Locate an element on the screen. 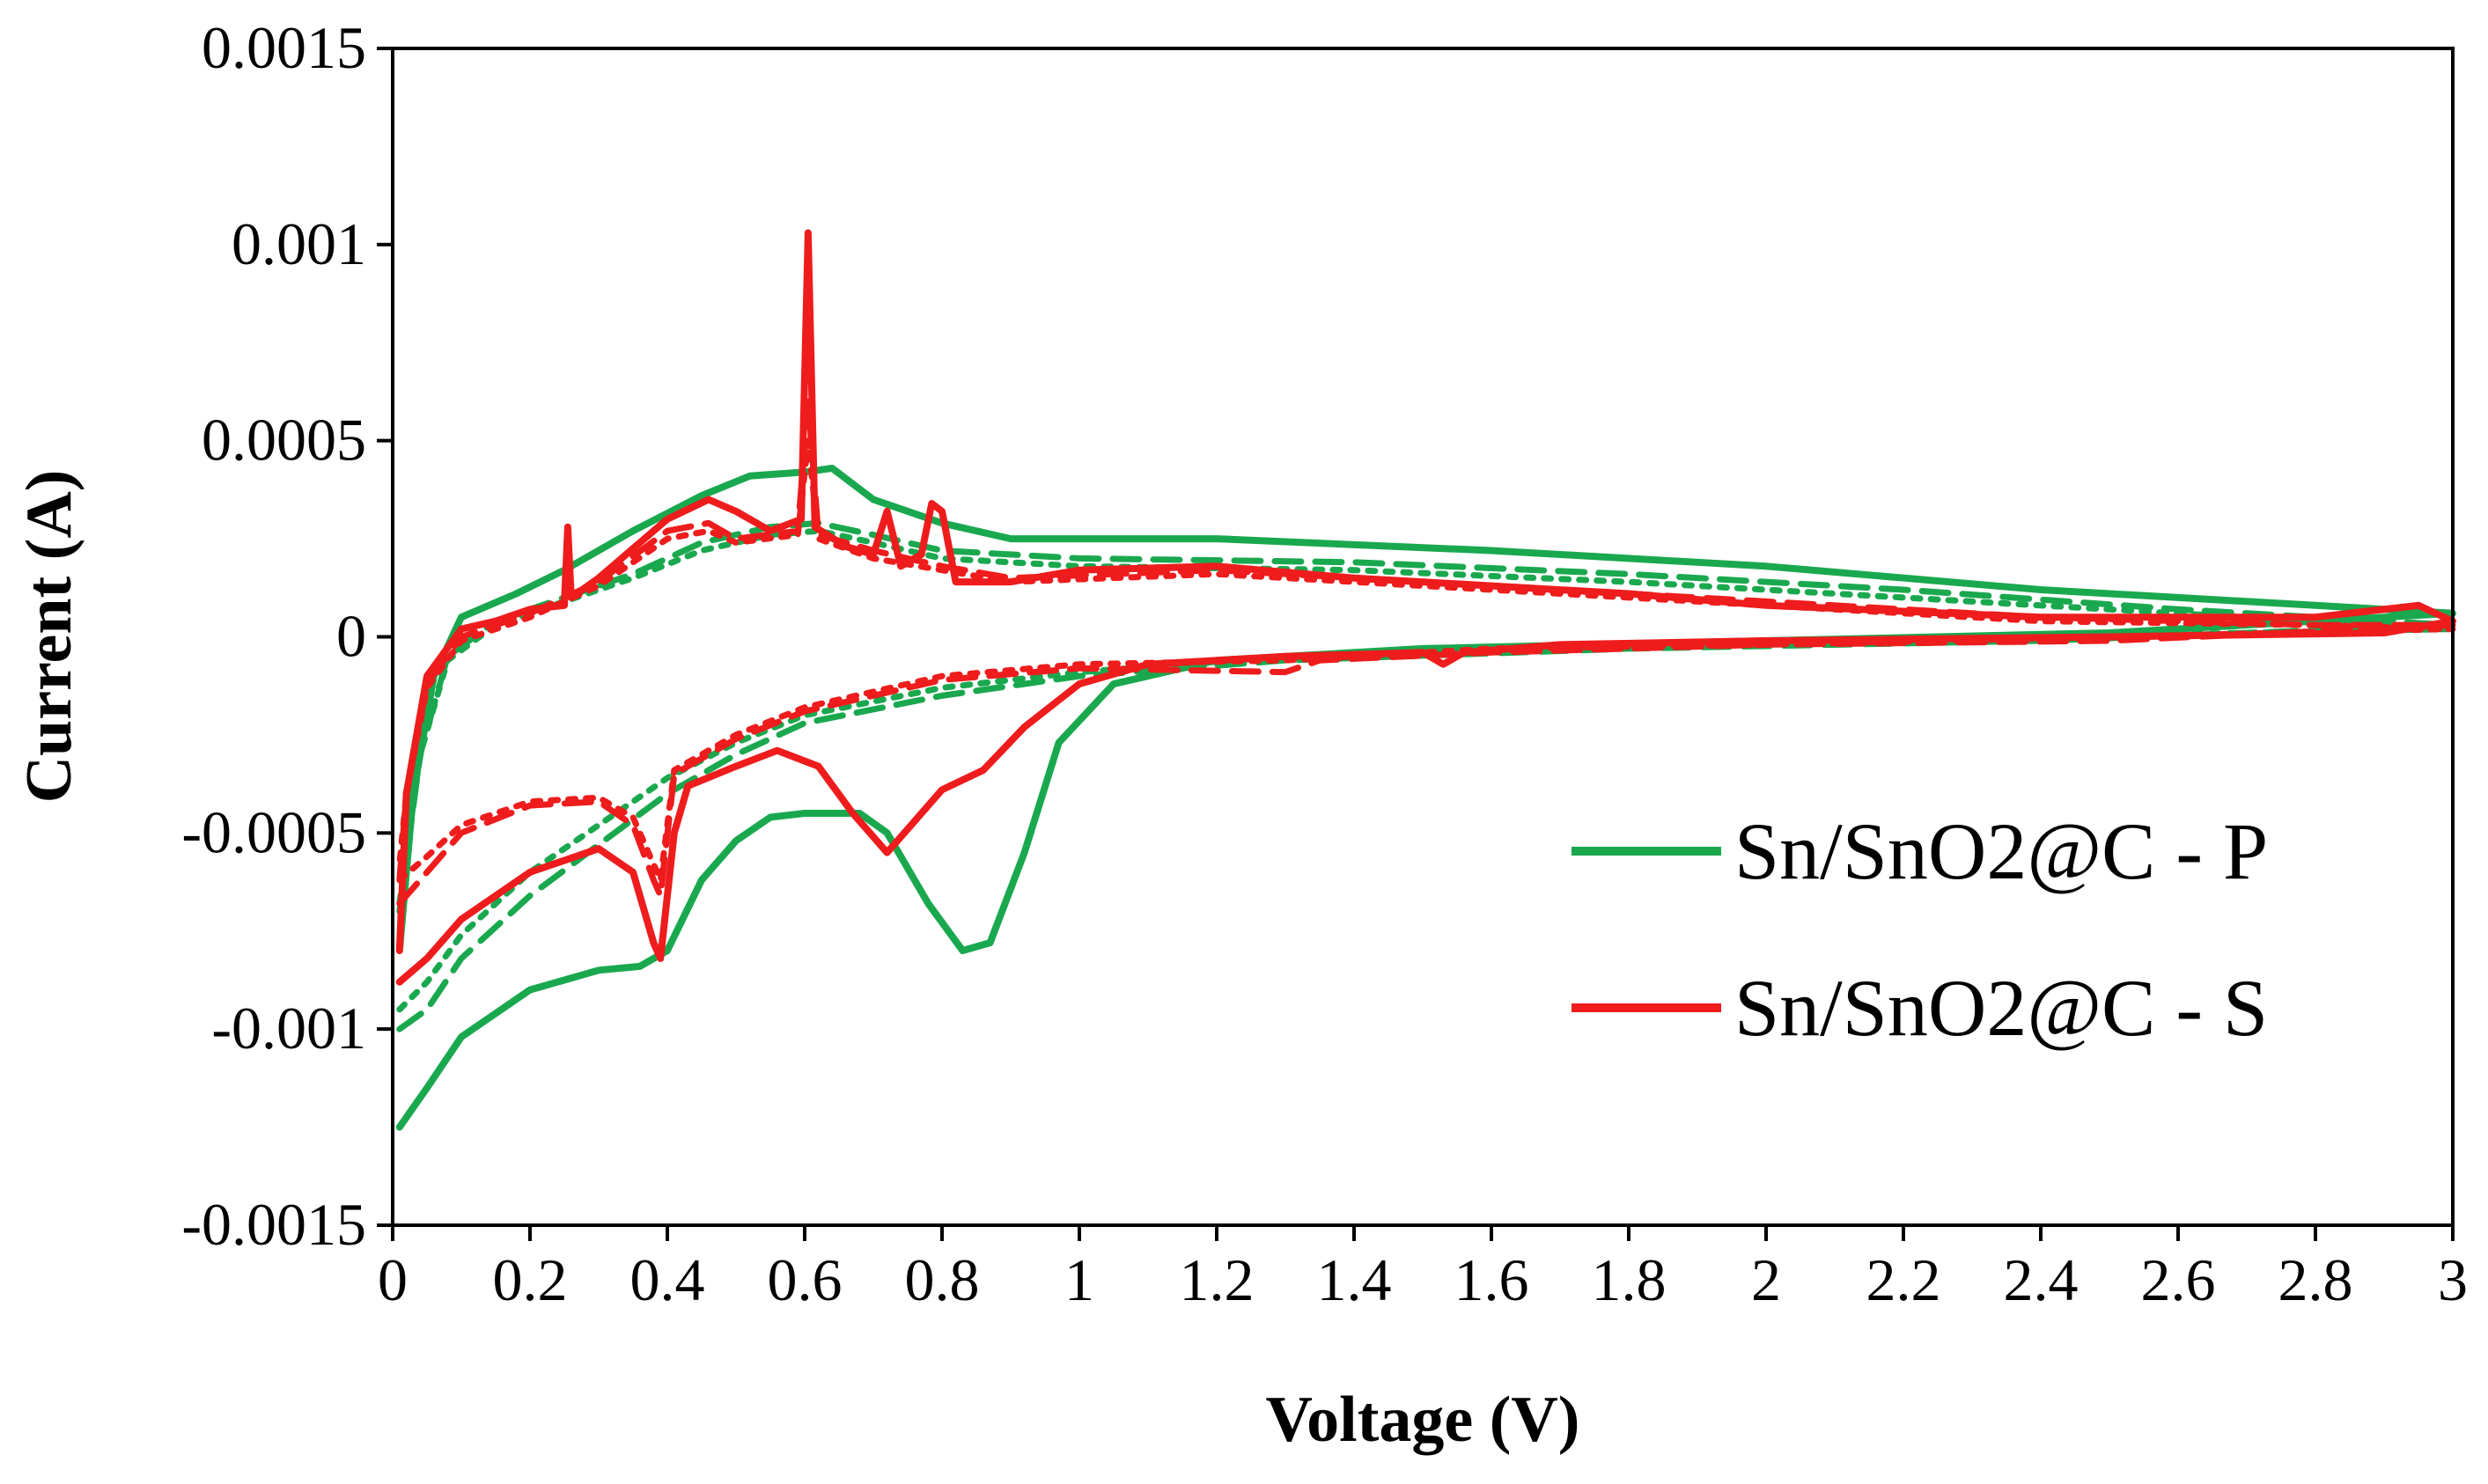 Image resolution: width=2488 pixels, height=1484 pixels. y-tick-label: 0.0005 is located at coordinates (284, 440).